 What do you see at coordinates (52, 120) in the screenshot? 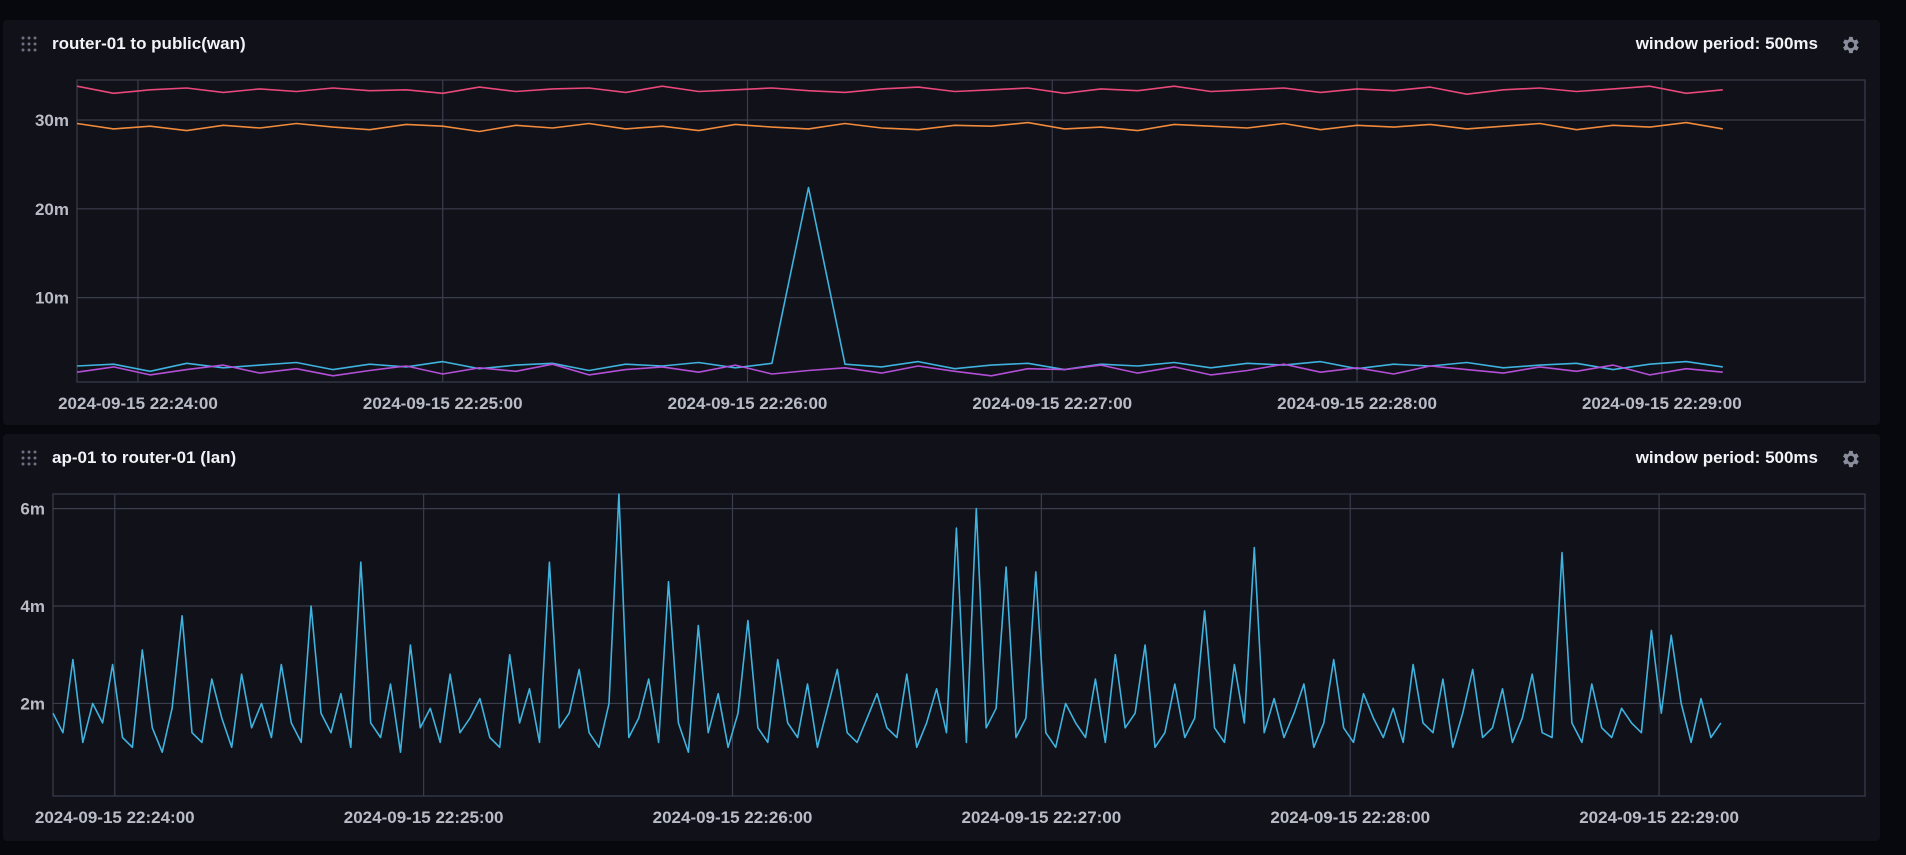
I see `y-tick-label: 30m` at bounding box center [52, 120].